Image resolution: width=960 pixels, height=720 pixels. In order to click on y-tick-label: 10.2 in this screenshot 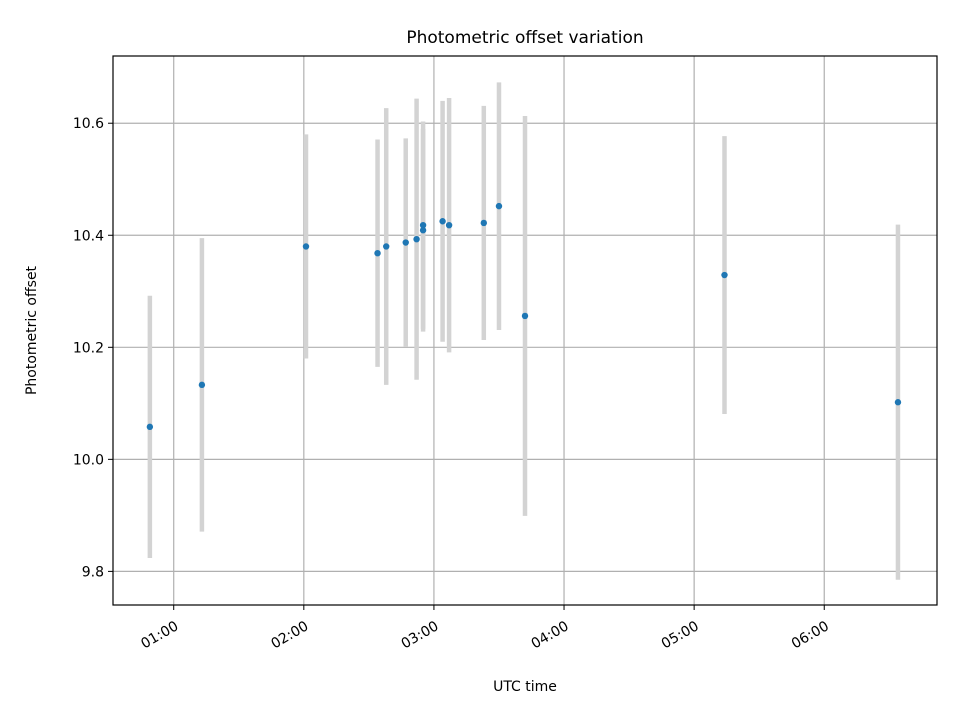, I will do `click(88, 348)`.